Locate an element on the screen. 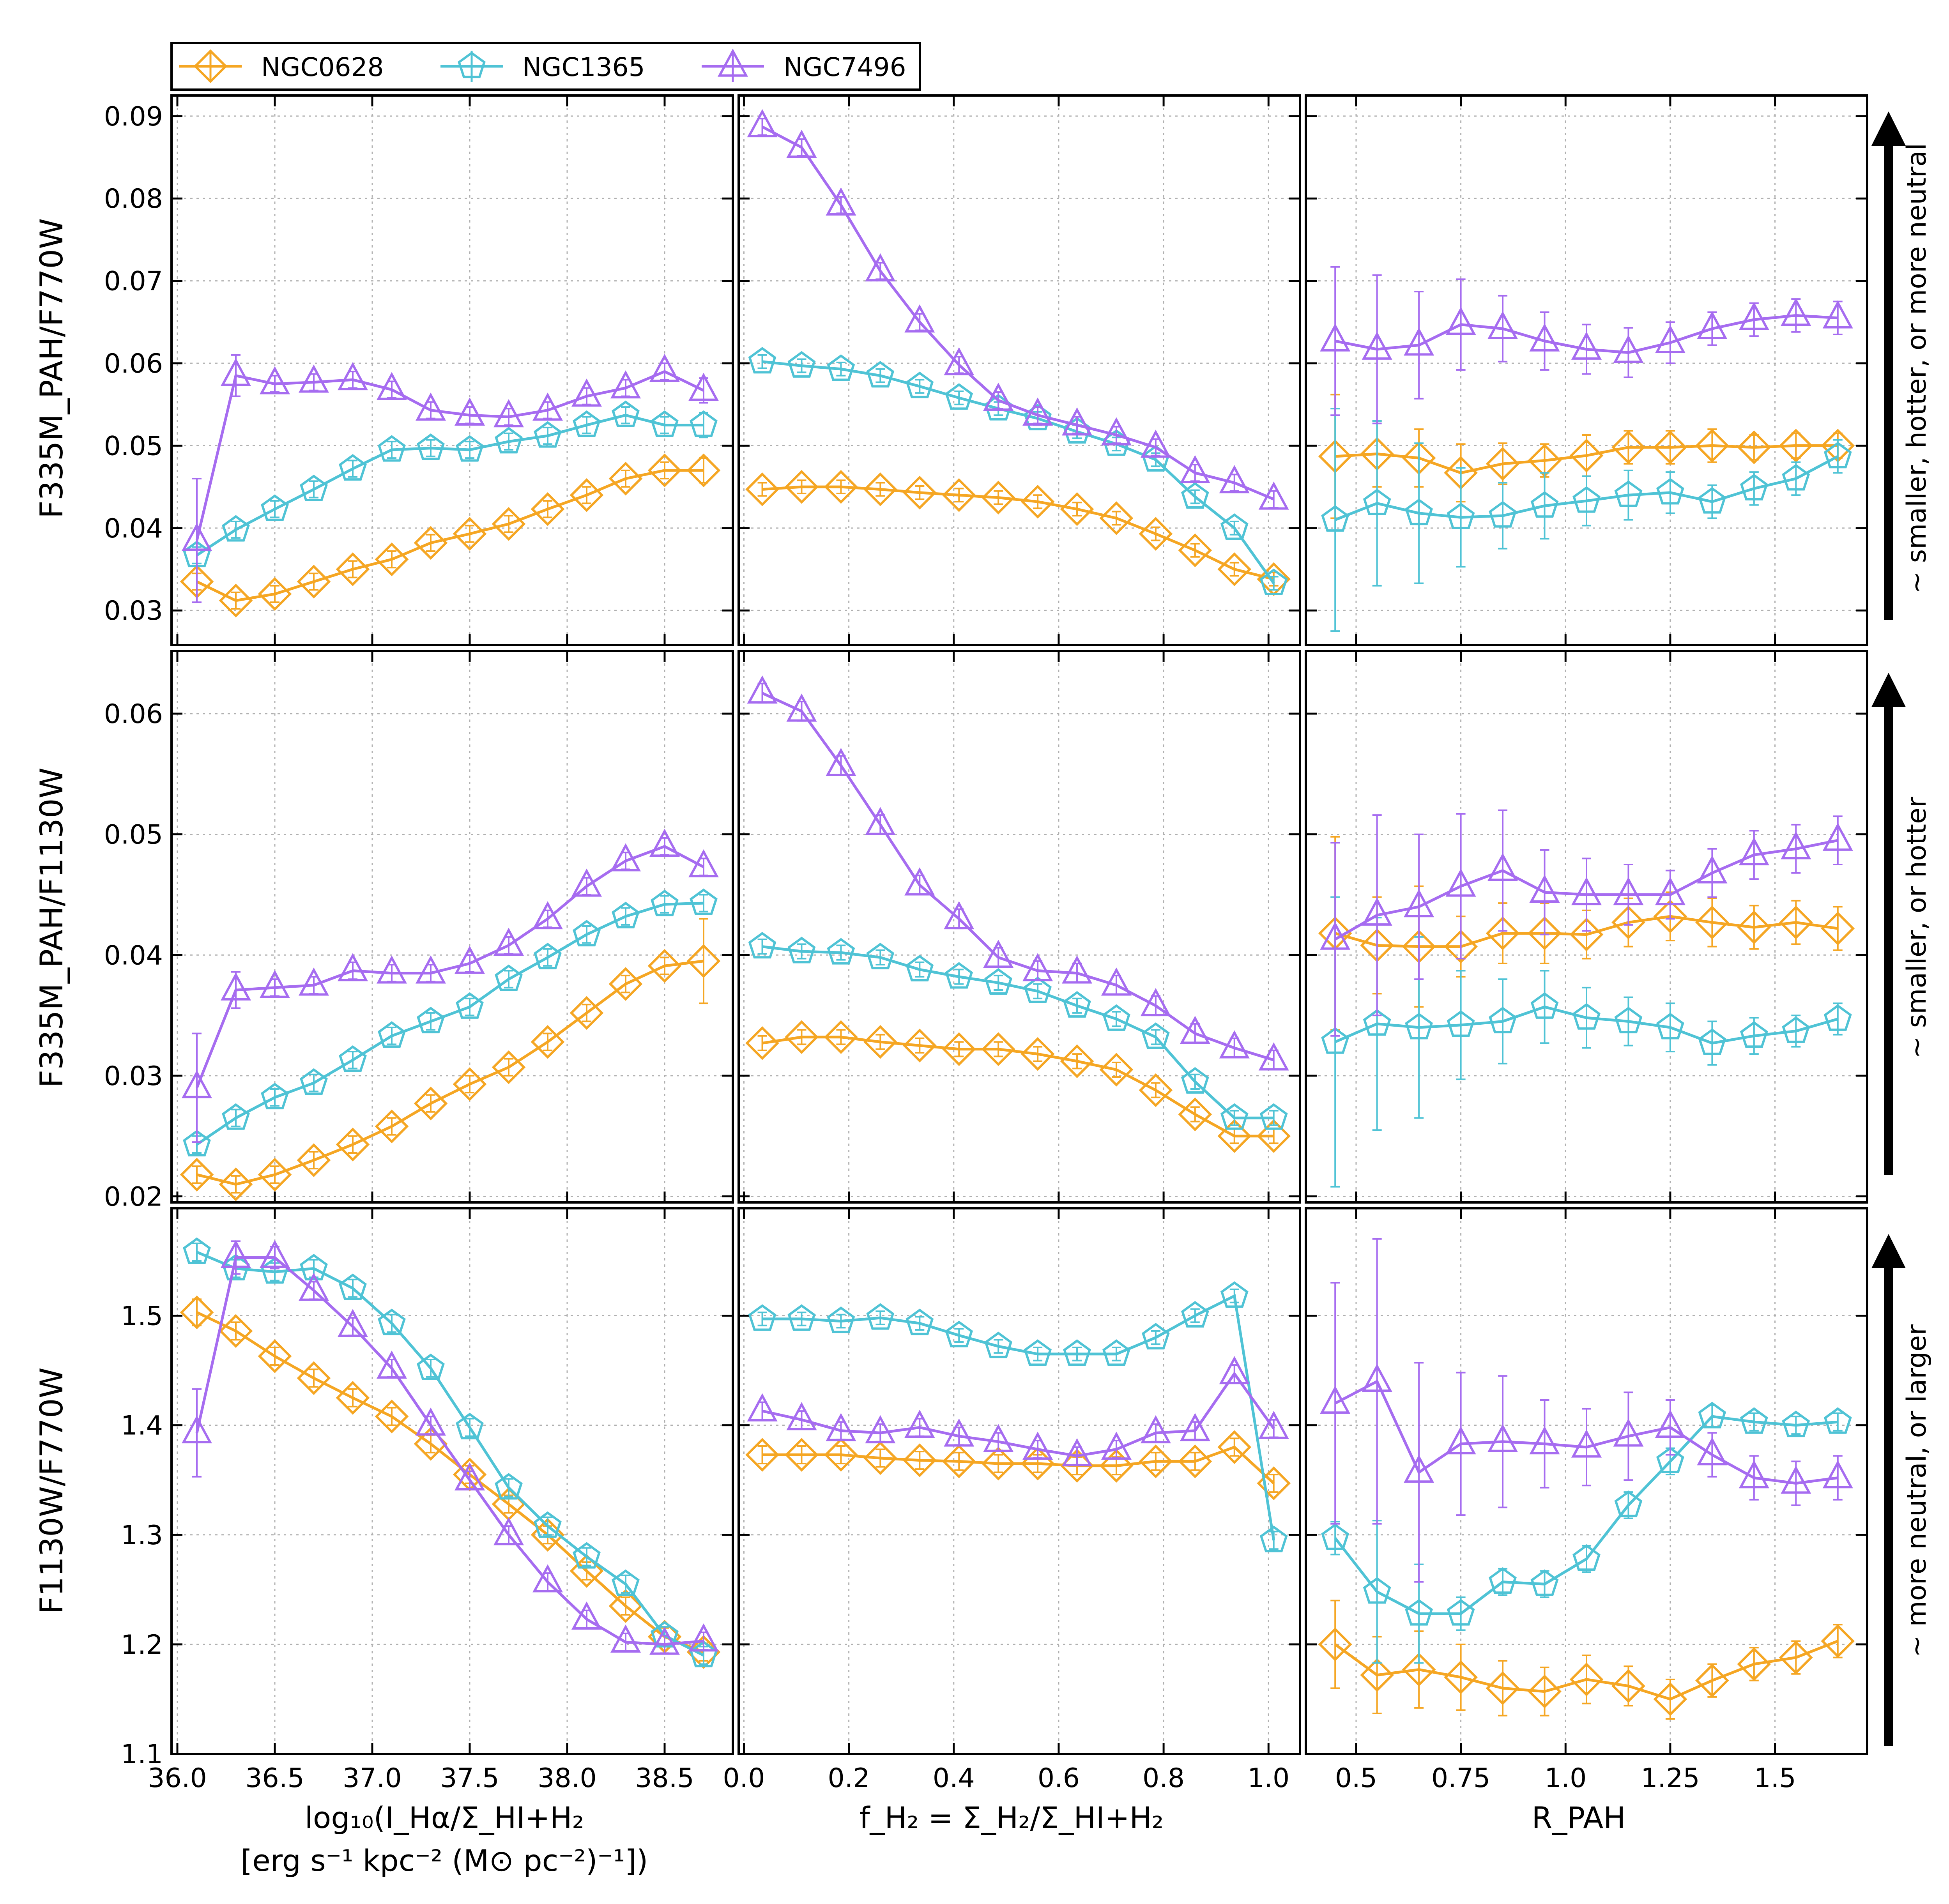 The width and height of the screenshot is (1949, 1904). panel-r1-c3 is located at coordinates (1586, 370).